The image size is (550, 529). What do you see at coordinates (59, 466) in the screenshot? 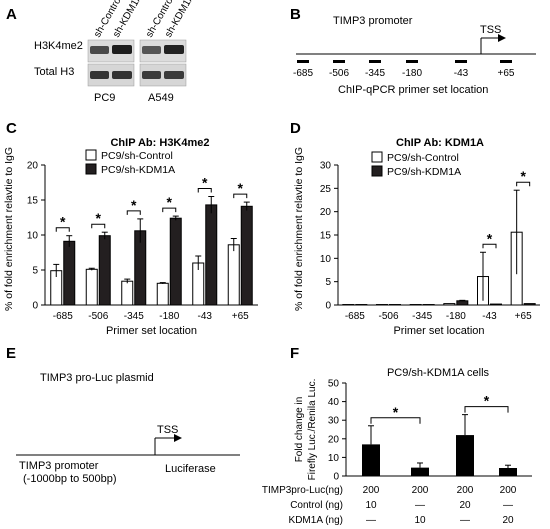
I see `promoter-label: TIMP3 promoter` at bounding box center [59, 466].